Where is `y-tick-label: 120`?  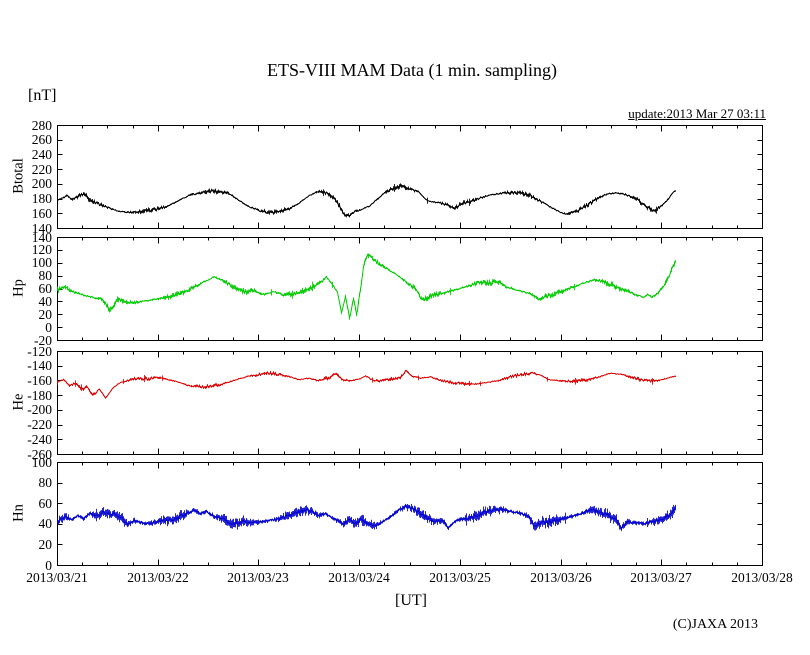
y-tick-label: 120 is located at coordinates (41, 249).